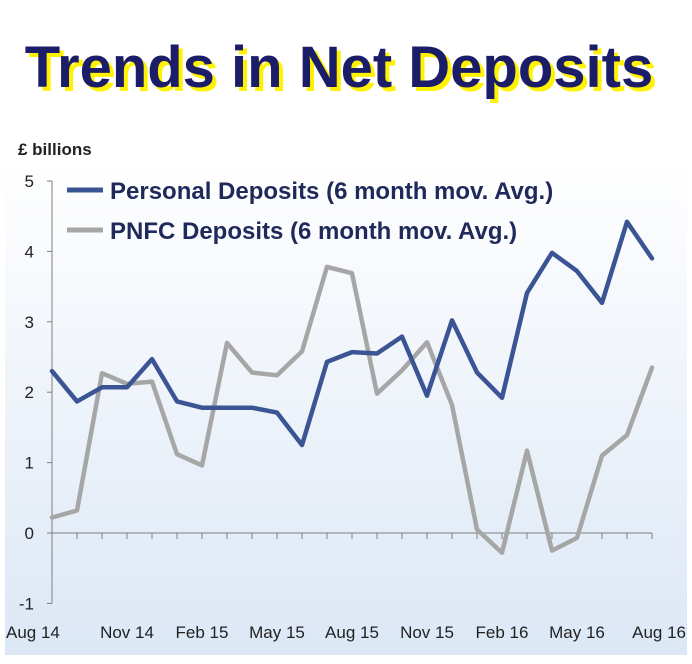 The image size is (692, 664). I want to click on y-tick-label: 5, so click(29, 181).